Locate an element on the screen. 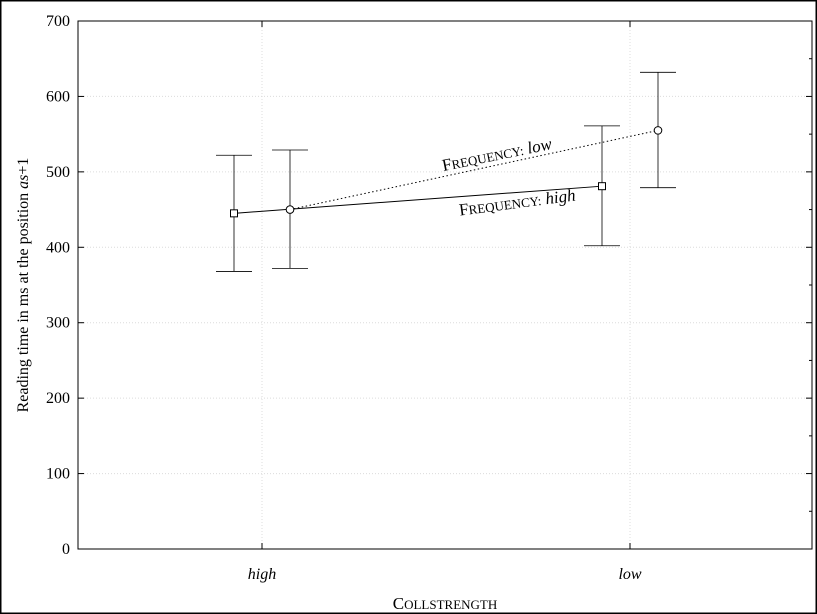 The image size is (817, 614). y-tick-label: 300 is located at coordinates (58, 323).